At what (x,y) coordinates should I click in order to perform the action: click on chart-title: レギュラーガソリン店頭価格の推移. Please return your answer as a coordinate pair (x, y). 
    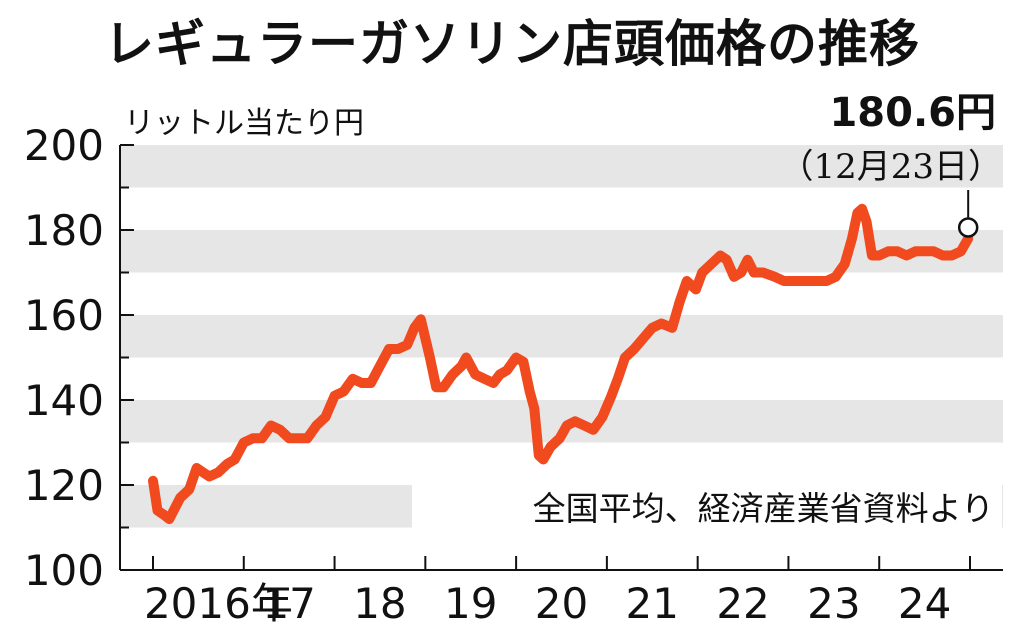
    Looking at the image, I should click on (512, 44).